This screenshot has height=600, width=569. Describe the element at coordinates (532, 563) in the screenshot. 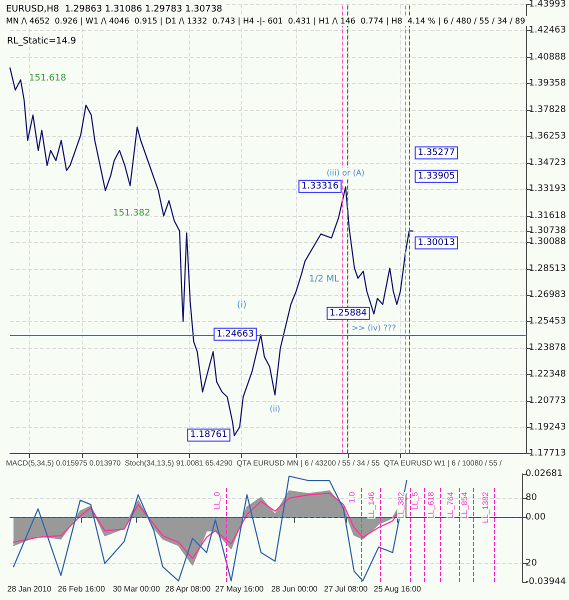

I see `y-tick-label: 20` at that location.